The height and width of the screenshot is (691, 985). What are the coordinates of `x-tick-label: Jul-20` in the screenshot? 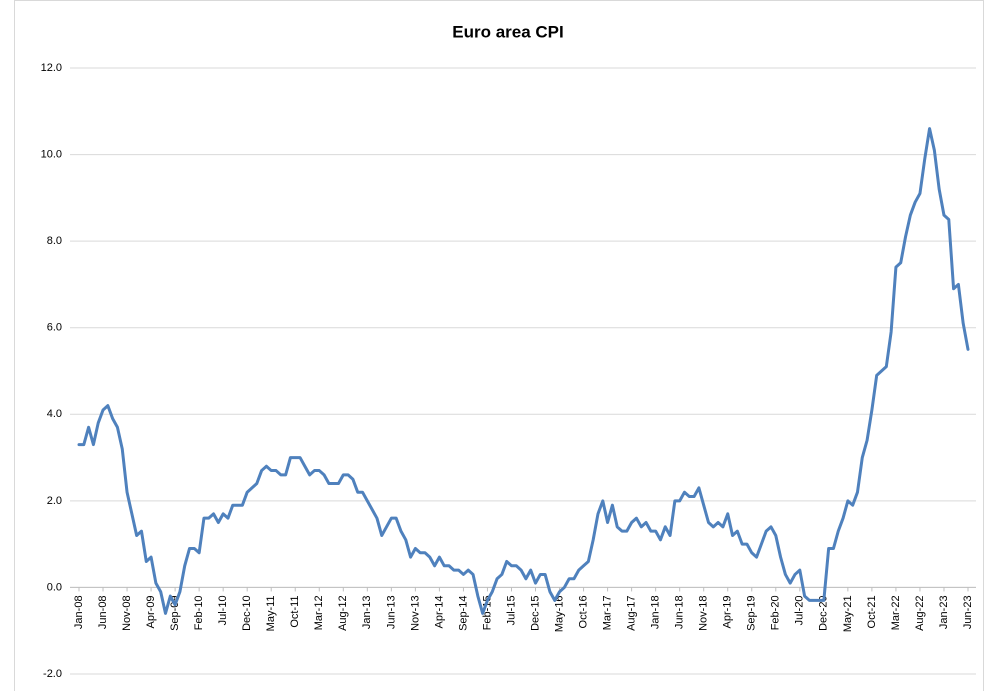 It's located at (800, 610).